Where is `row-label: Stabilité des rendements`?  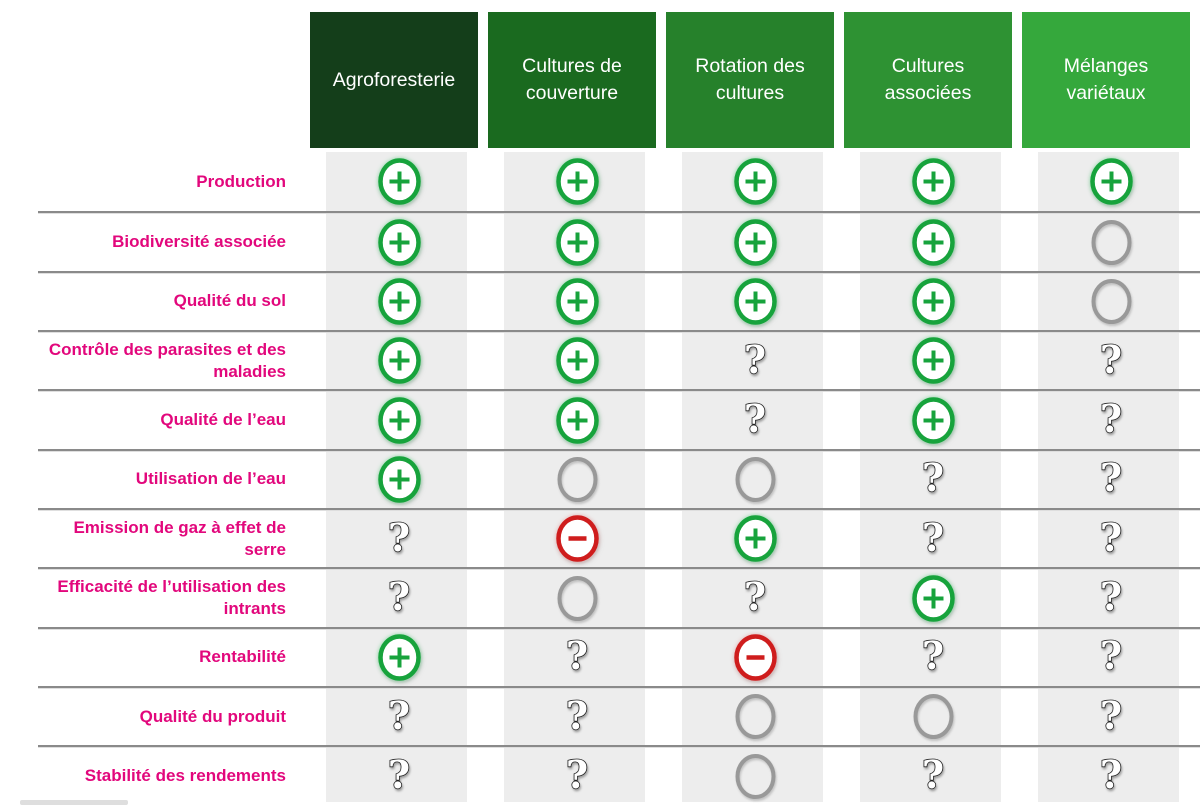
row-label: Stabilité des rendements is located at coordinates (185, 776).